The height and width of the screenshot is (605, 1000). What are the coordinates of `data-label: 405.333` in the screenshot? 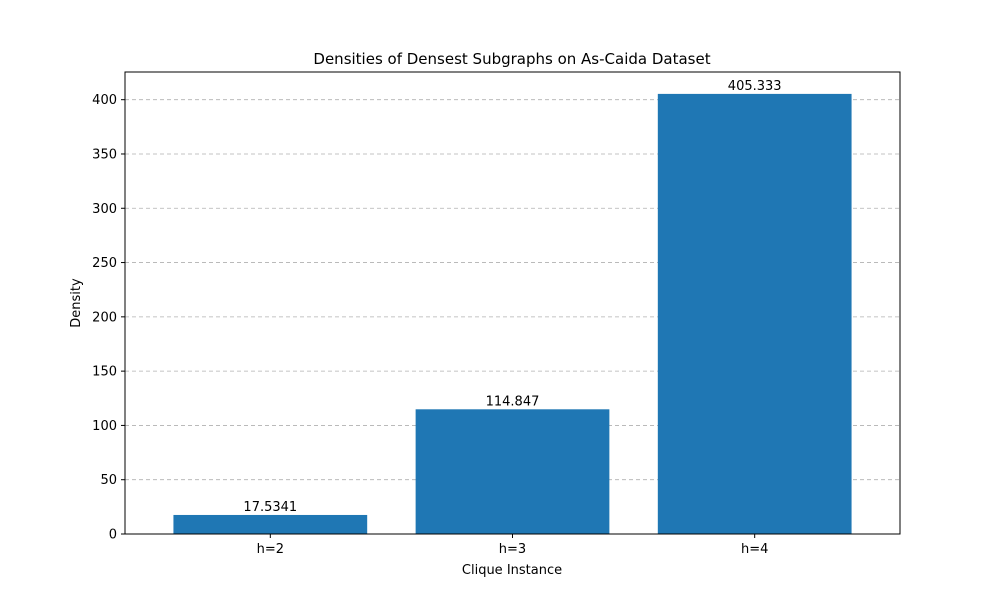 It's located at (755, 86).